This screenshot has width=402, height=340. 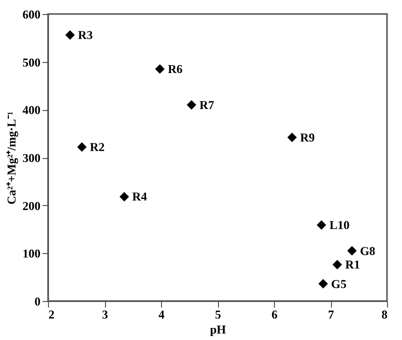 I want to click on annotation: R7, so click(x=207, y=105).